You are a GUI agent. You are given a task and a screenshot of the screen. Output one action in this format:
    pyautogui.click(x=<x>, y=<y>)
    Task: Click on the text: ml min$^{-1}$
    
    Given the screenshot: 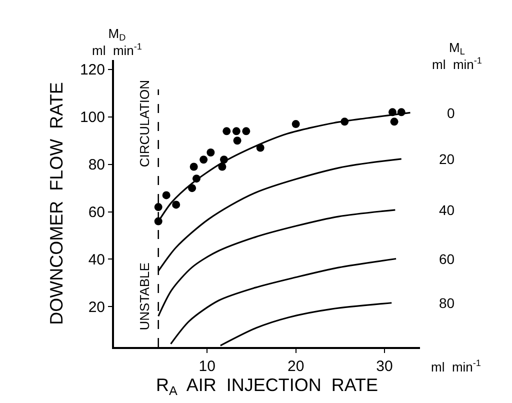 What is the action you would take?
    pyautogui.click(x=456, y=366)
    